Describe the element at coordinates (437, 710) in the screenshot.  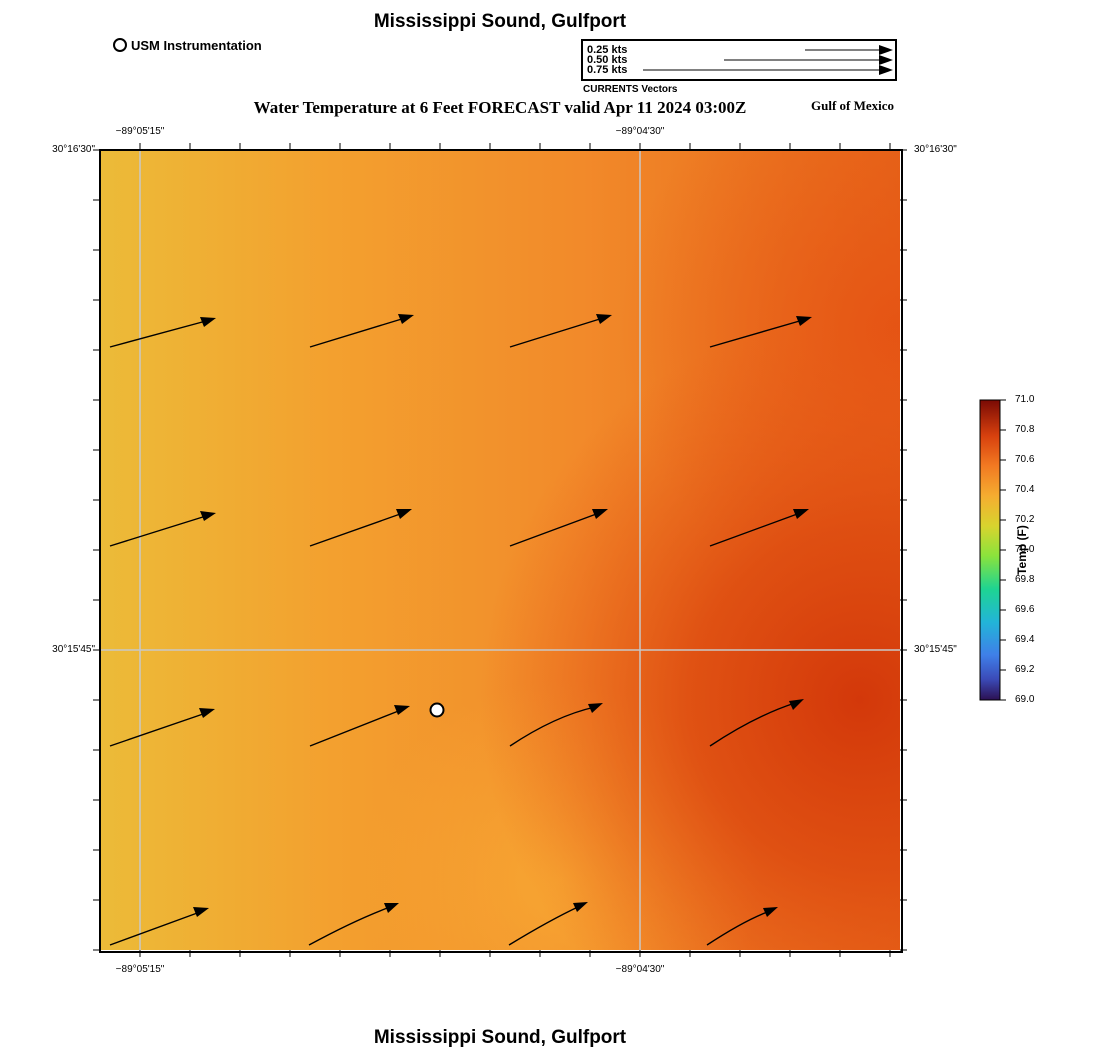
I see `station-marker` at that location.